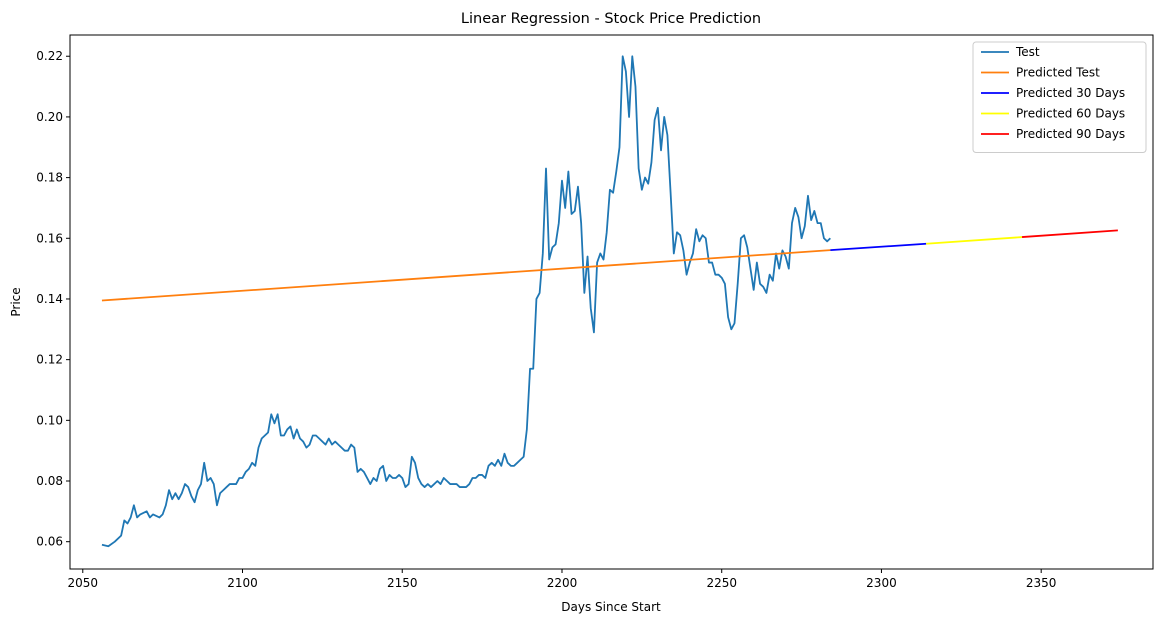 Image resolution: width=1165 pixels, height=624 pixels. Describe the element at coordinates (49, 420) in the screenshot. I see `y-tick-label: 0.10` at that location.